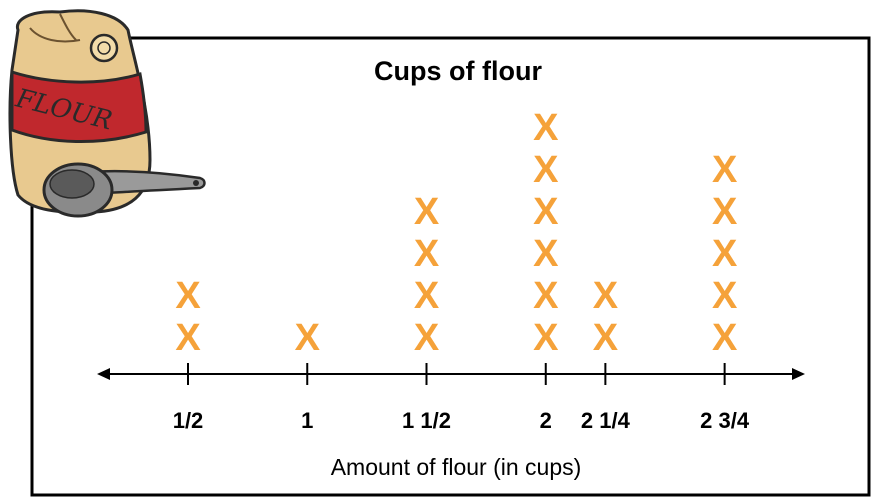 Image resolution: width=882 pixels, height=502 pixels. I want to click on scoop-rim, so click(72, 184).